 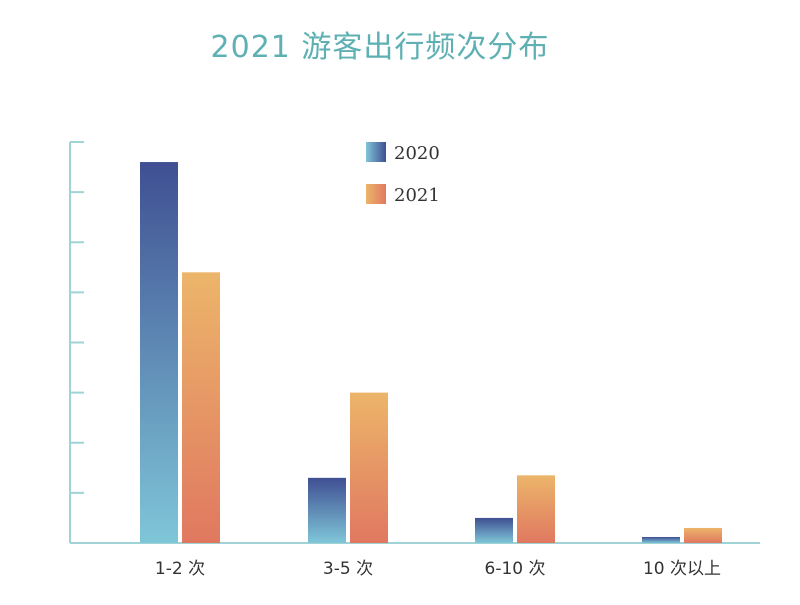 I want to click on x-tick-label: 1-2 次, so click(x=180, y=569).